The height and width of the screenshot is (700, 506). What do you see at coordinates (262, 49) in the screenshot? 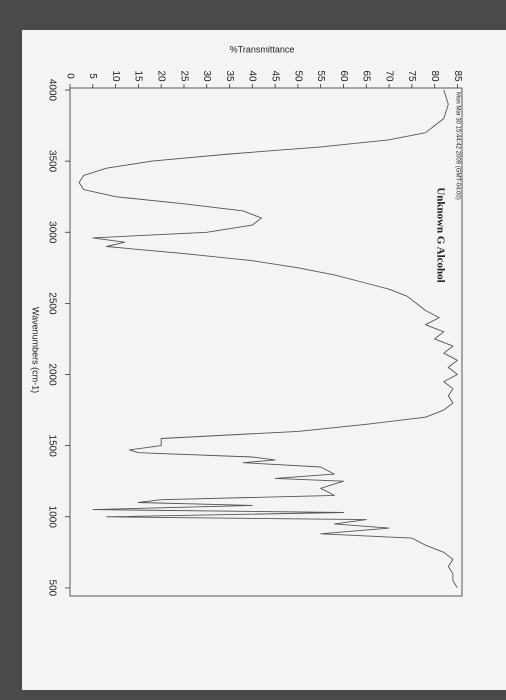
I see `y-axis-label: %Transmittance` at bounding box center [262, 49].